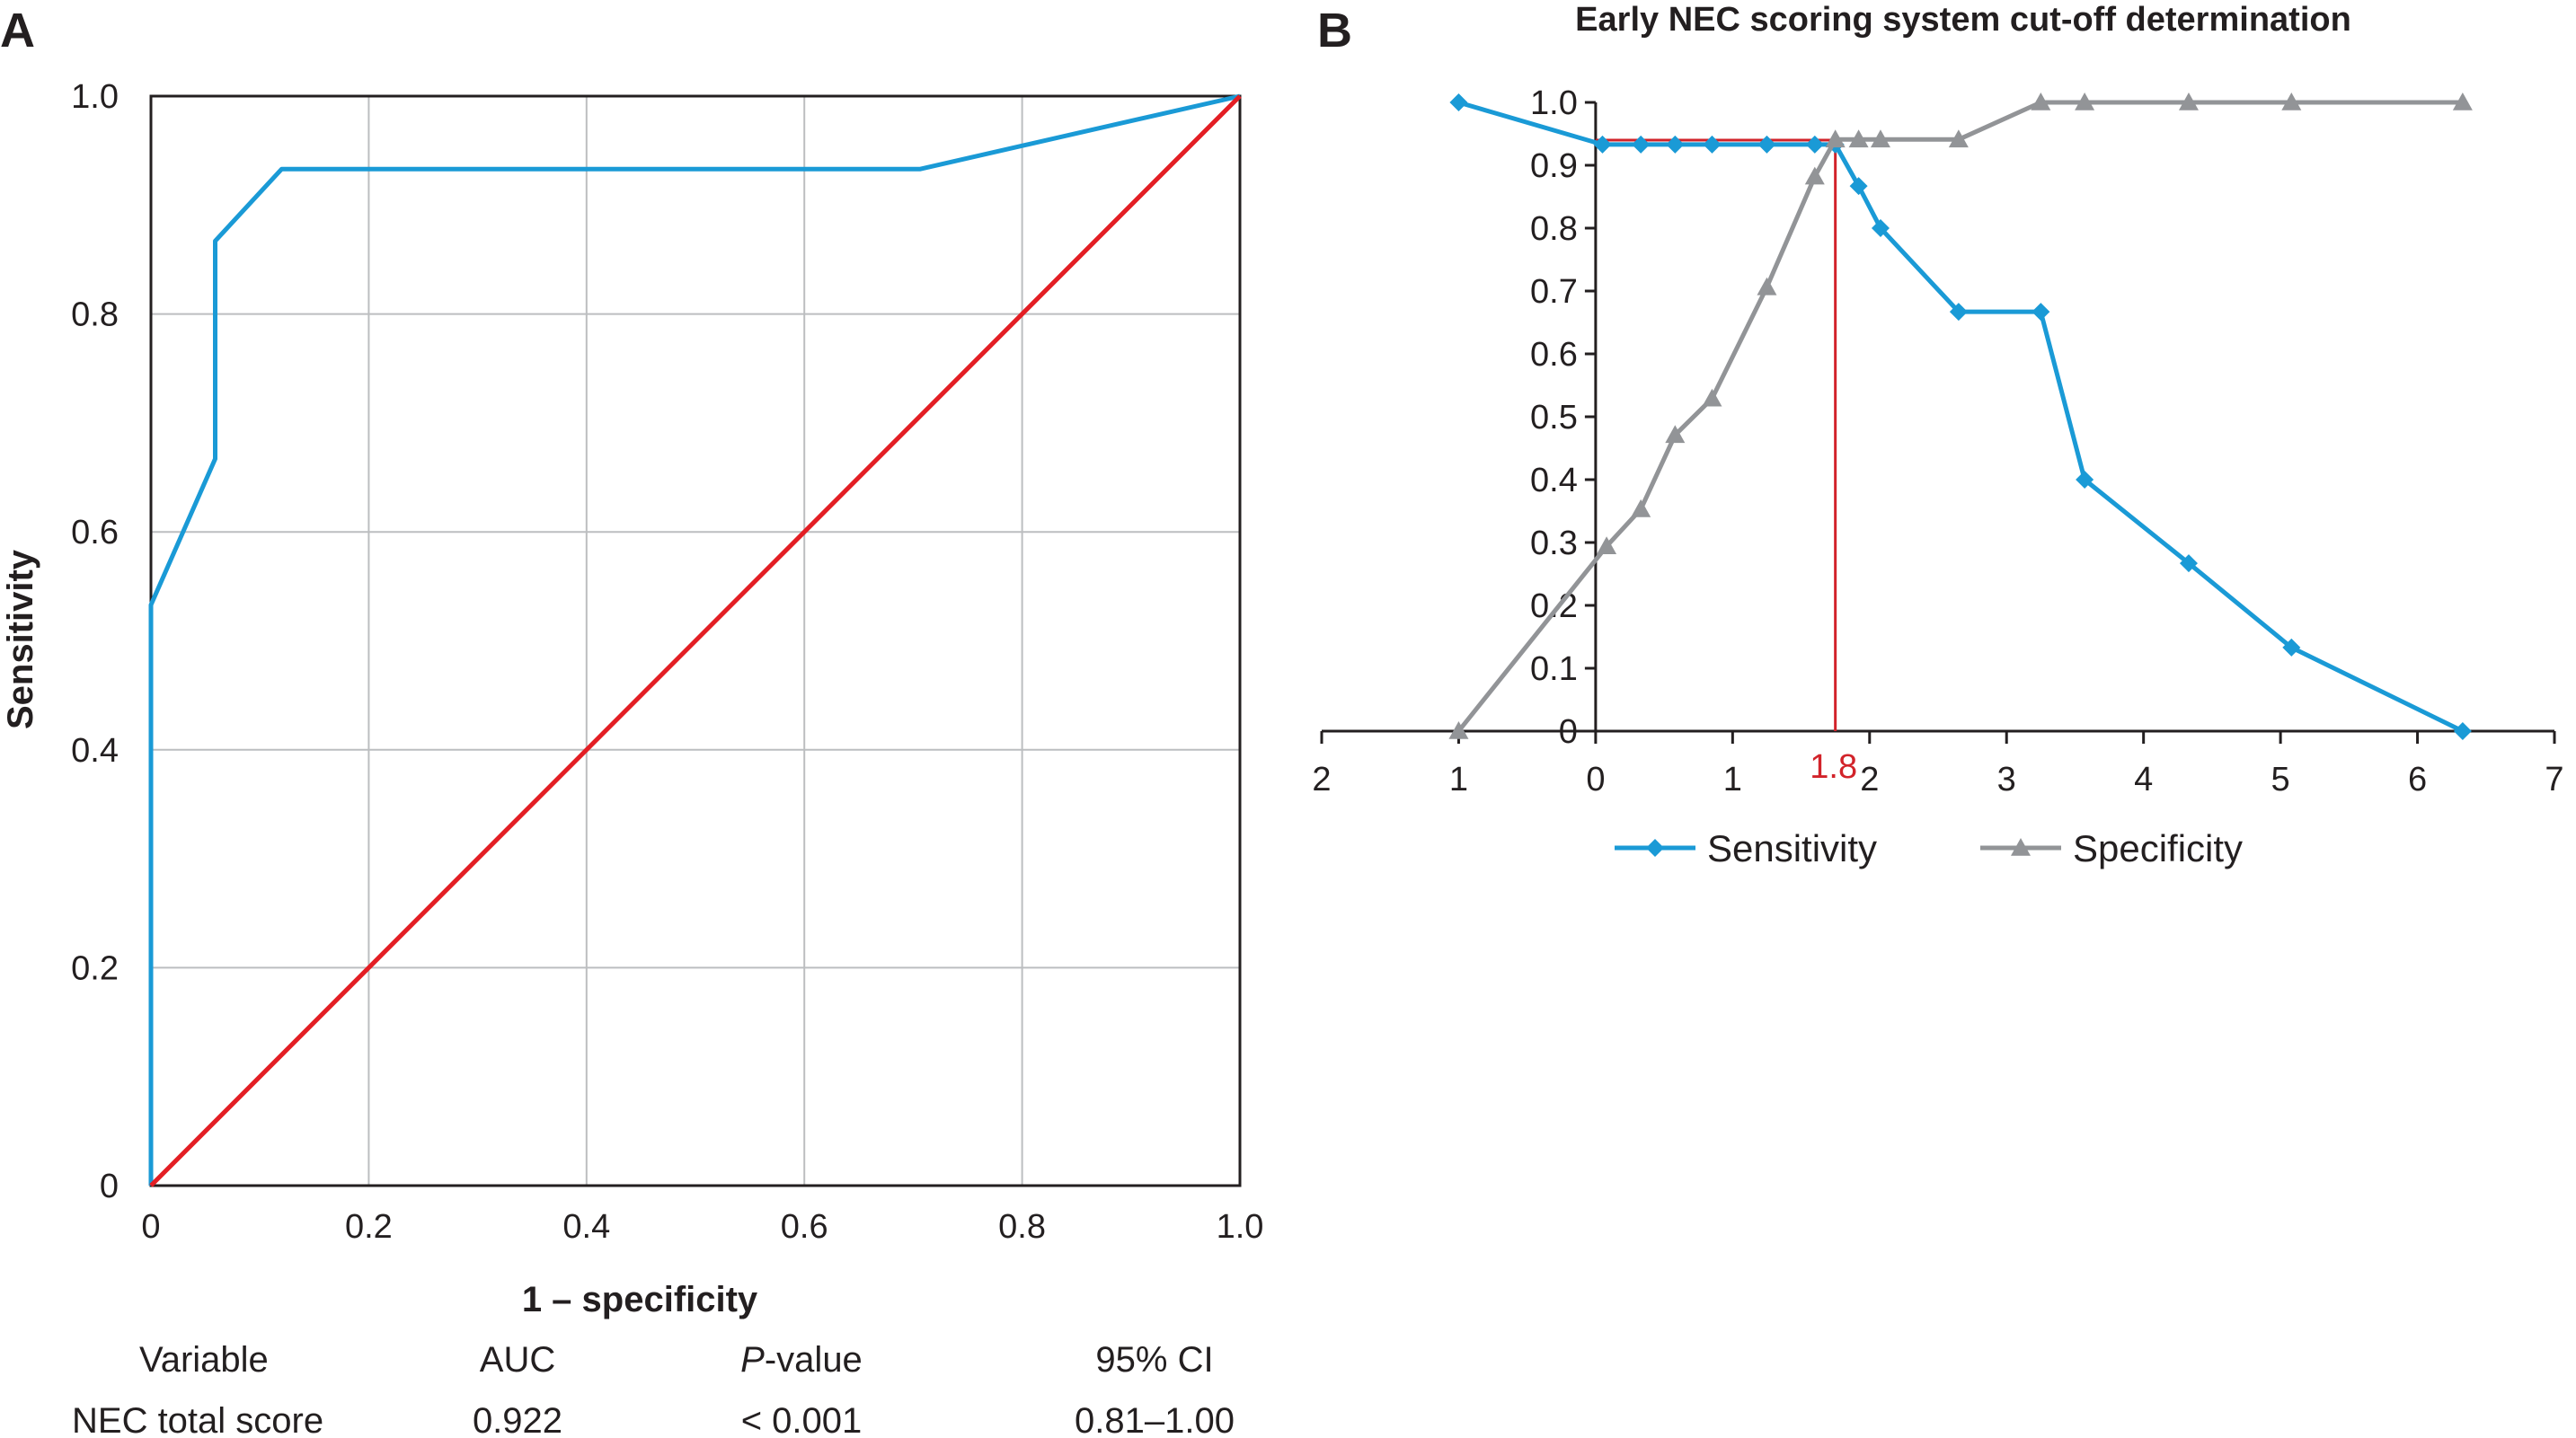  What do you see at coordinates (1554, 481) in the screenshot?
I see `cutoff-y-tick-label: 0.4` at bounding box center [1554, 481].